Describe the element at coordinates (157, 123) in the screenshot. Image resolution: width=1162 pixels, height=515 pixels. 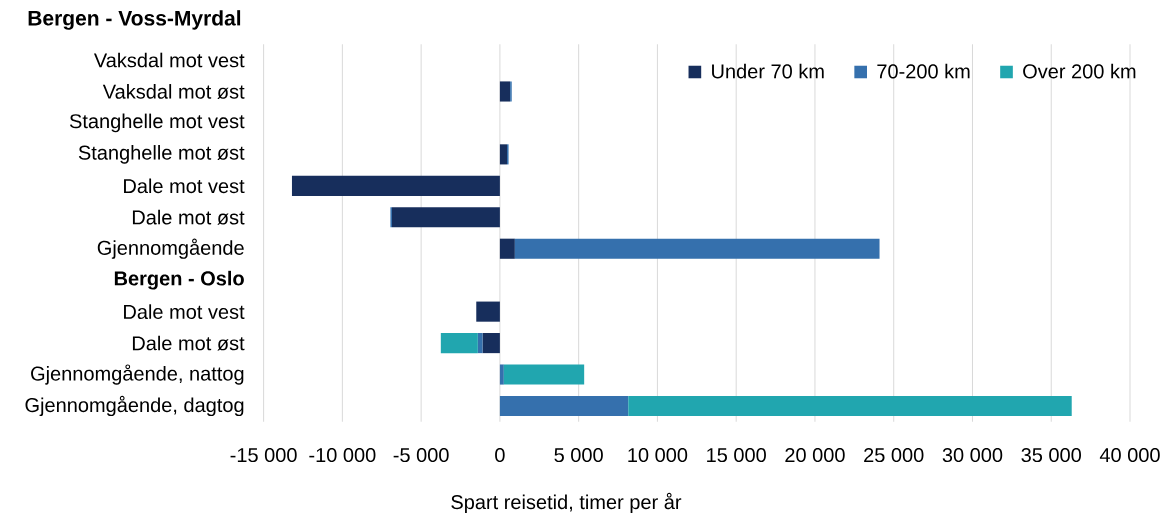
I see `y-tick-label: Stanghelle mot vest` at that location.